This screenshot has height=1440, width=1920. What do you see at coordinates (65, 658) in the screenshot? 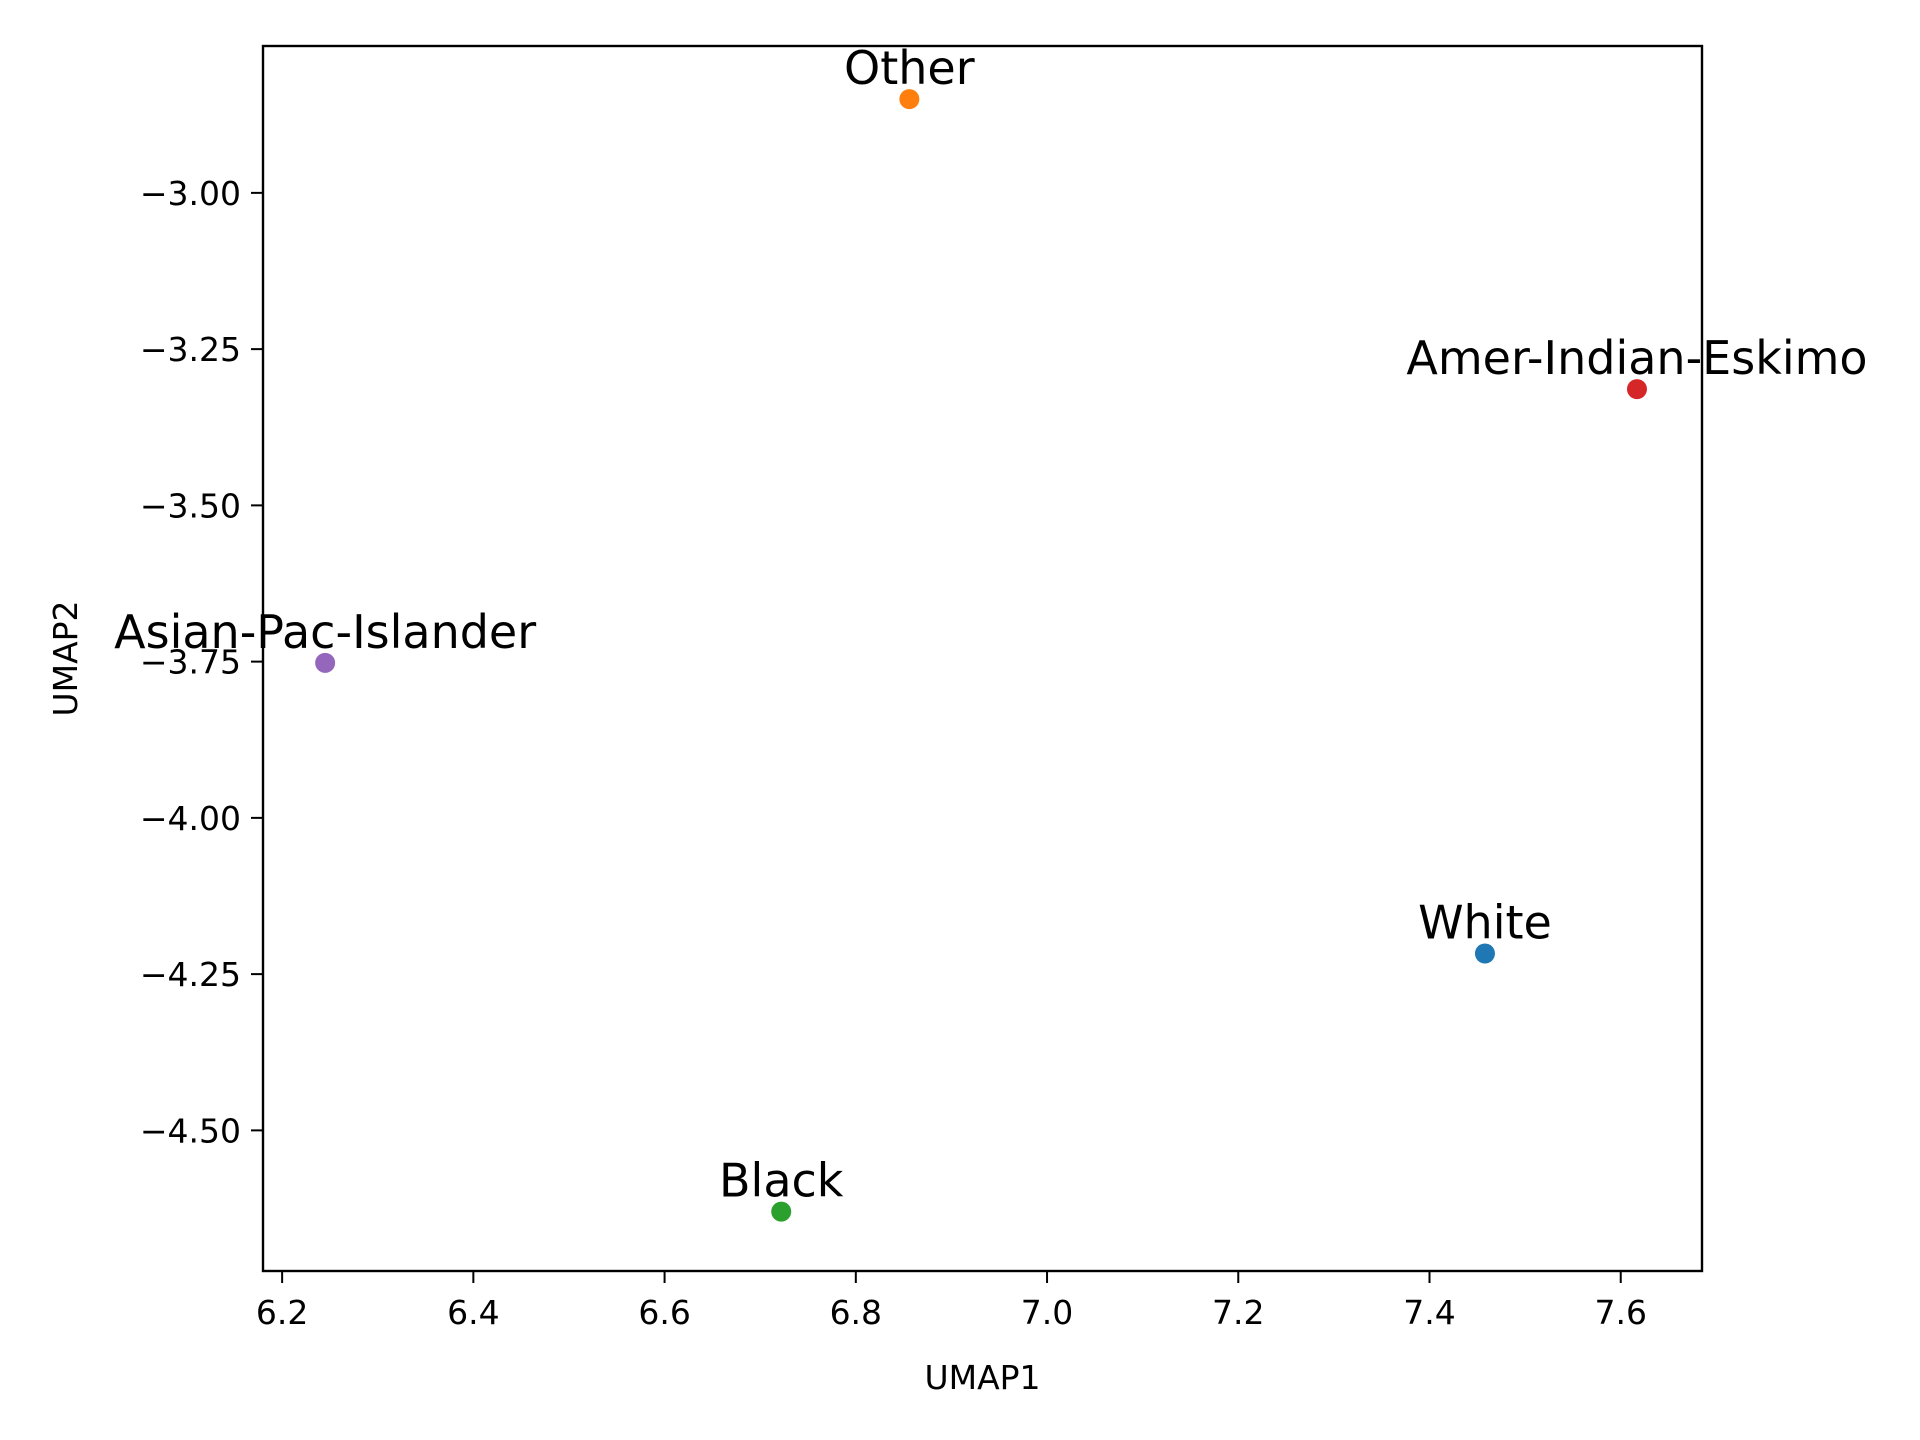
I see `y-axis-label: UMAP2` at bounding box center [65, 658].